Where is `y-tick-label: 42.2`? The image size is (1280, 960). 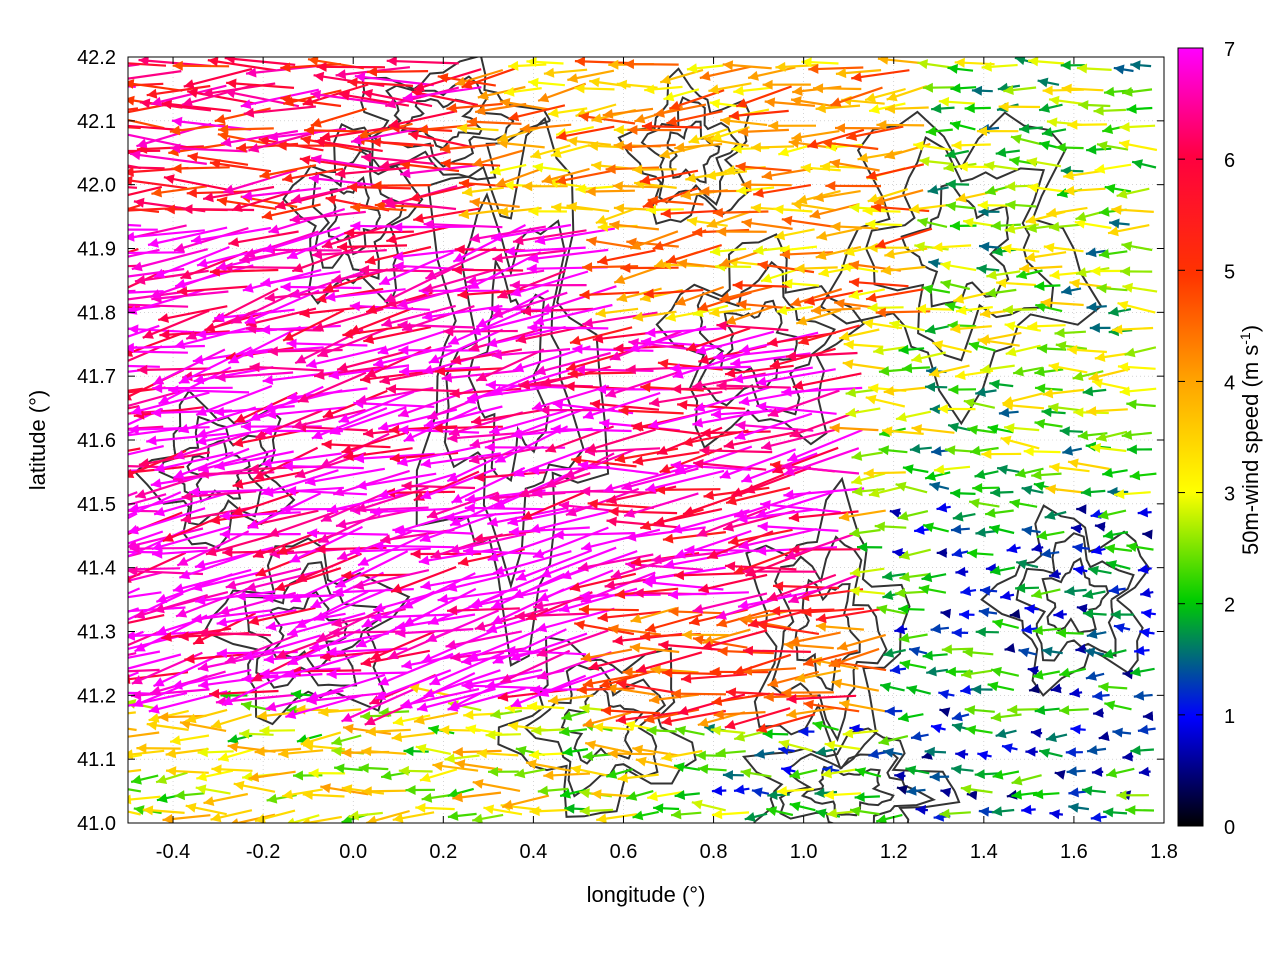 y-tick-label: 42.2 is located at coordinates (96, 58).